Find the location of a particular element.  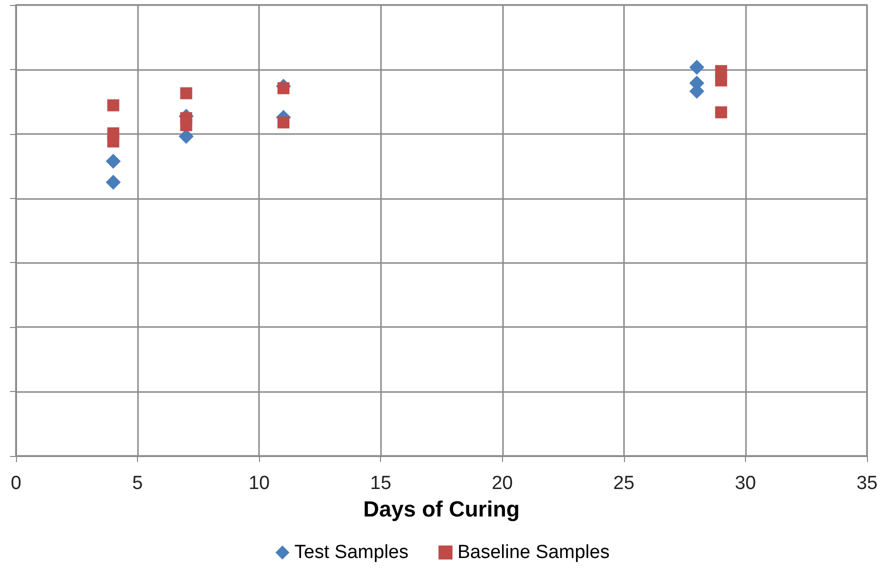

x-tick-label: 25 is located at coordinates (623, 483).